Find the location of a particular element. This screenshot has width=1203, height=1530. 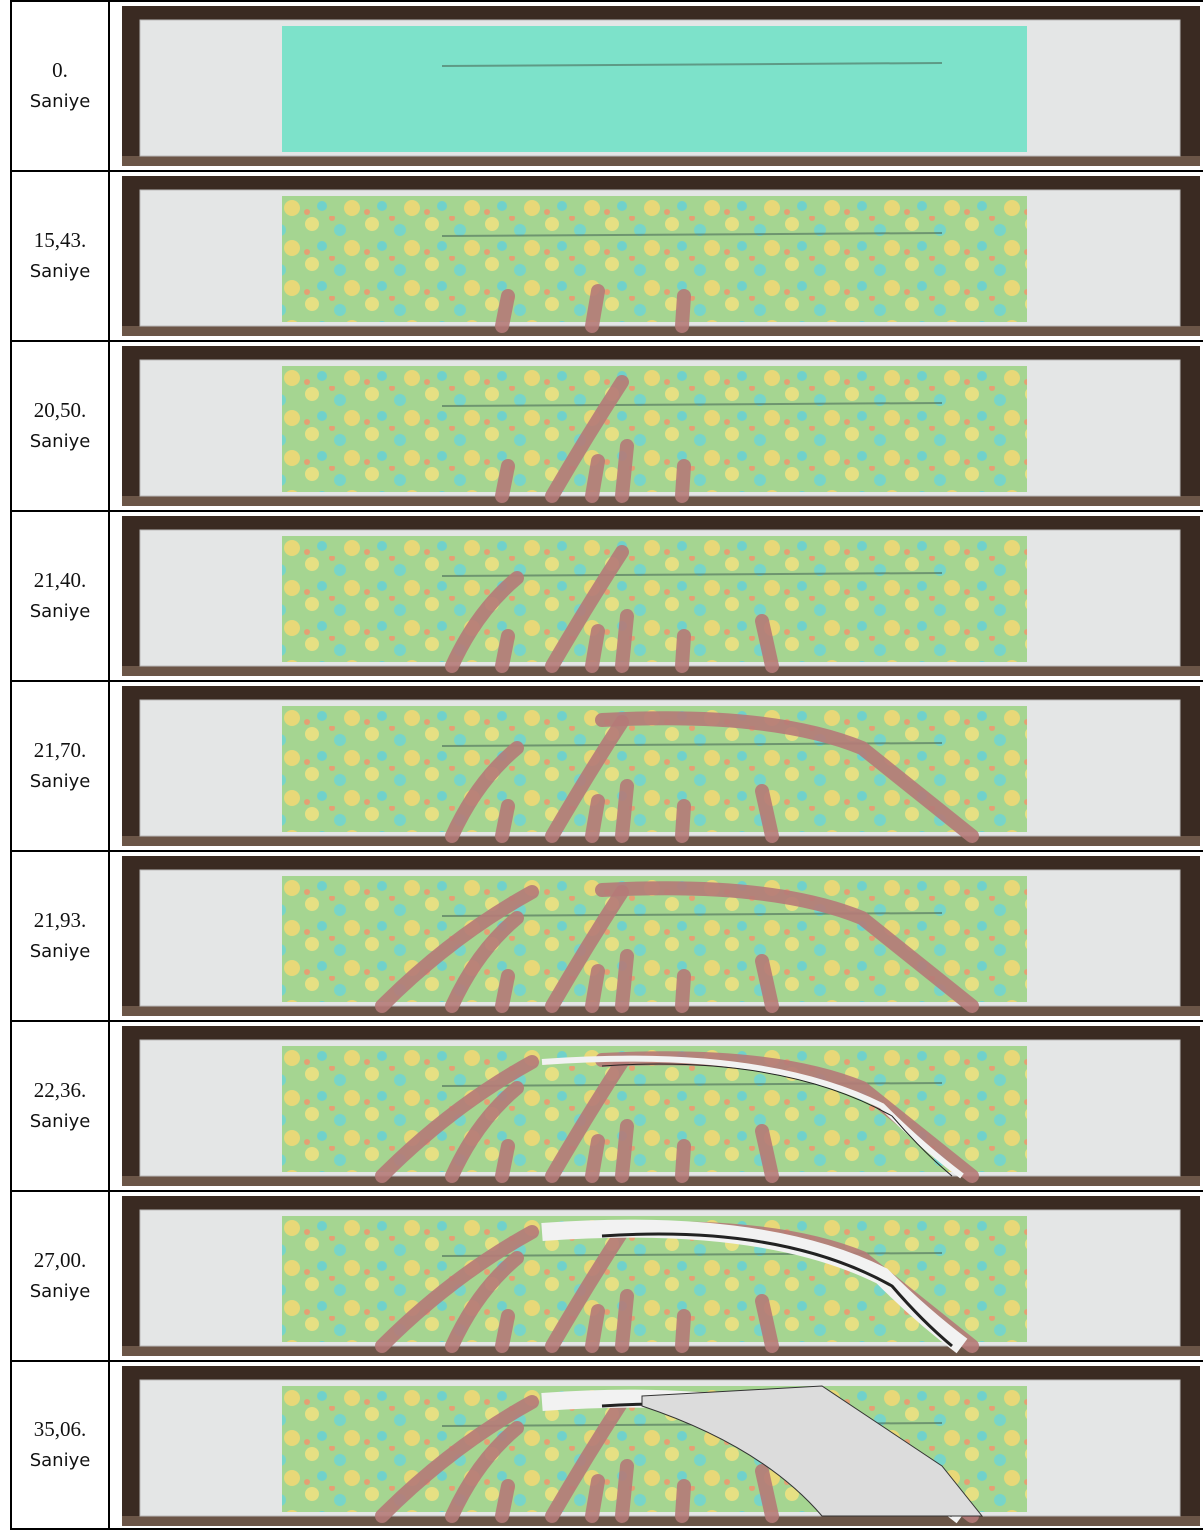

label-time: 35,06. is located at coordinates (60, 1429).